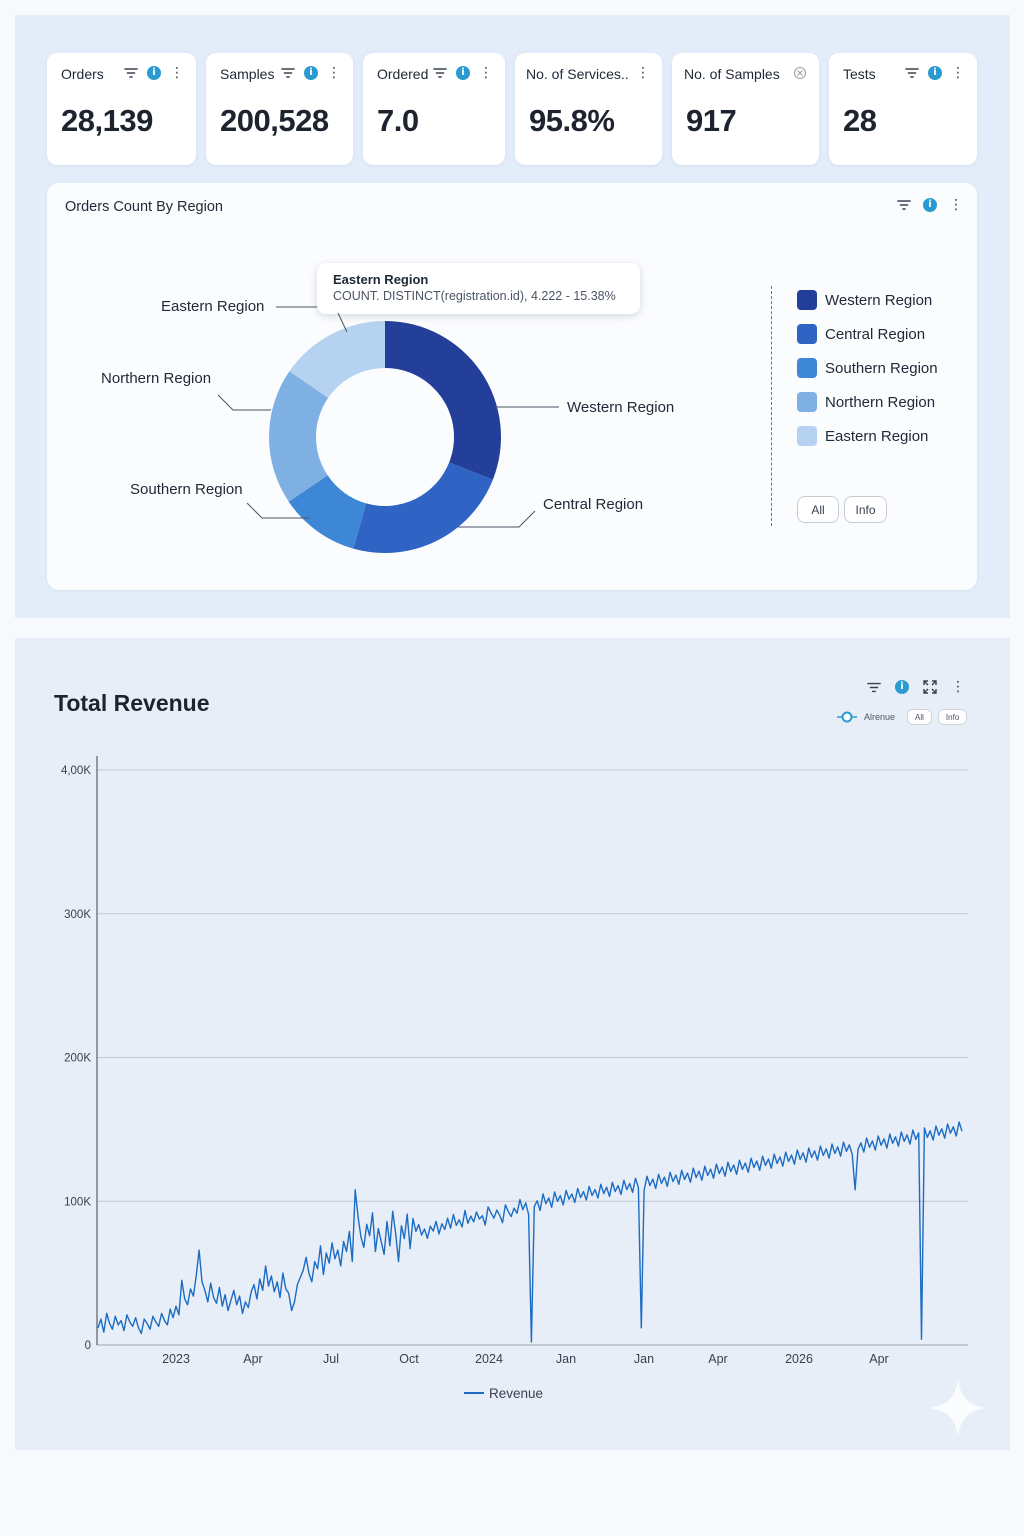  What do you see at coordinates (342, 322) in the screenshot?
I see `tooltip-pointer` at bounding box center [342, 322].